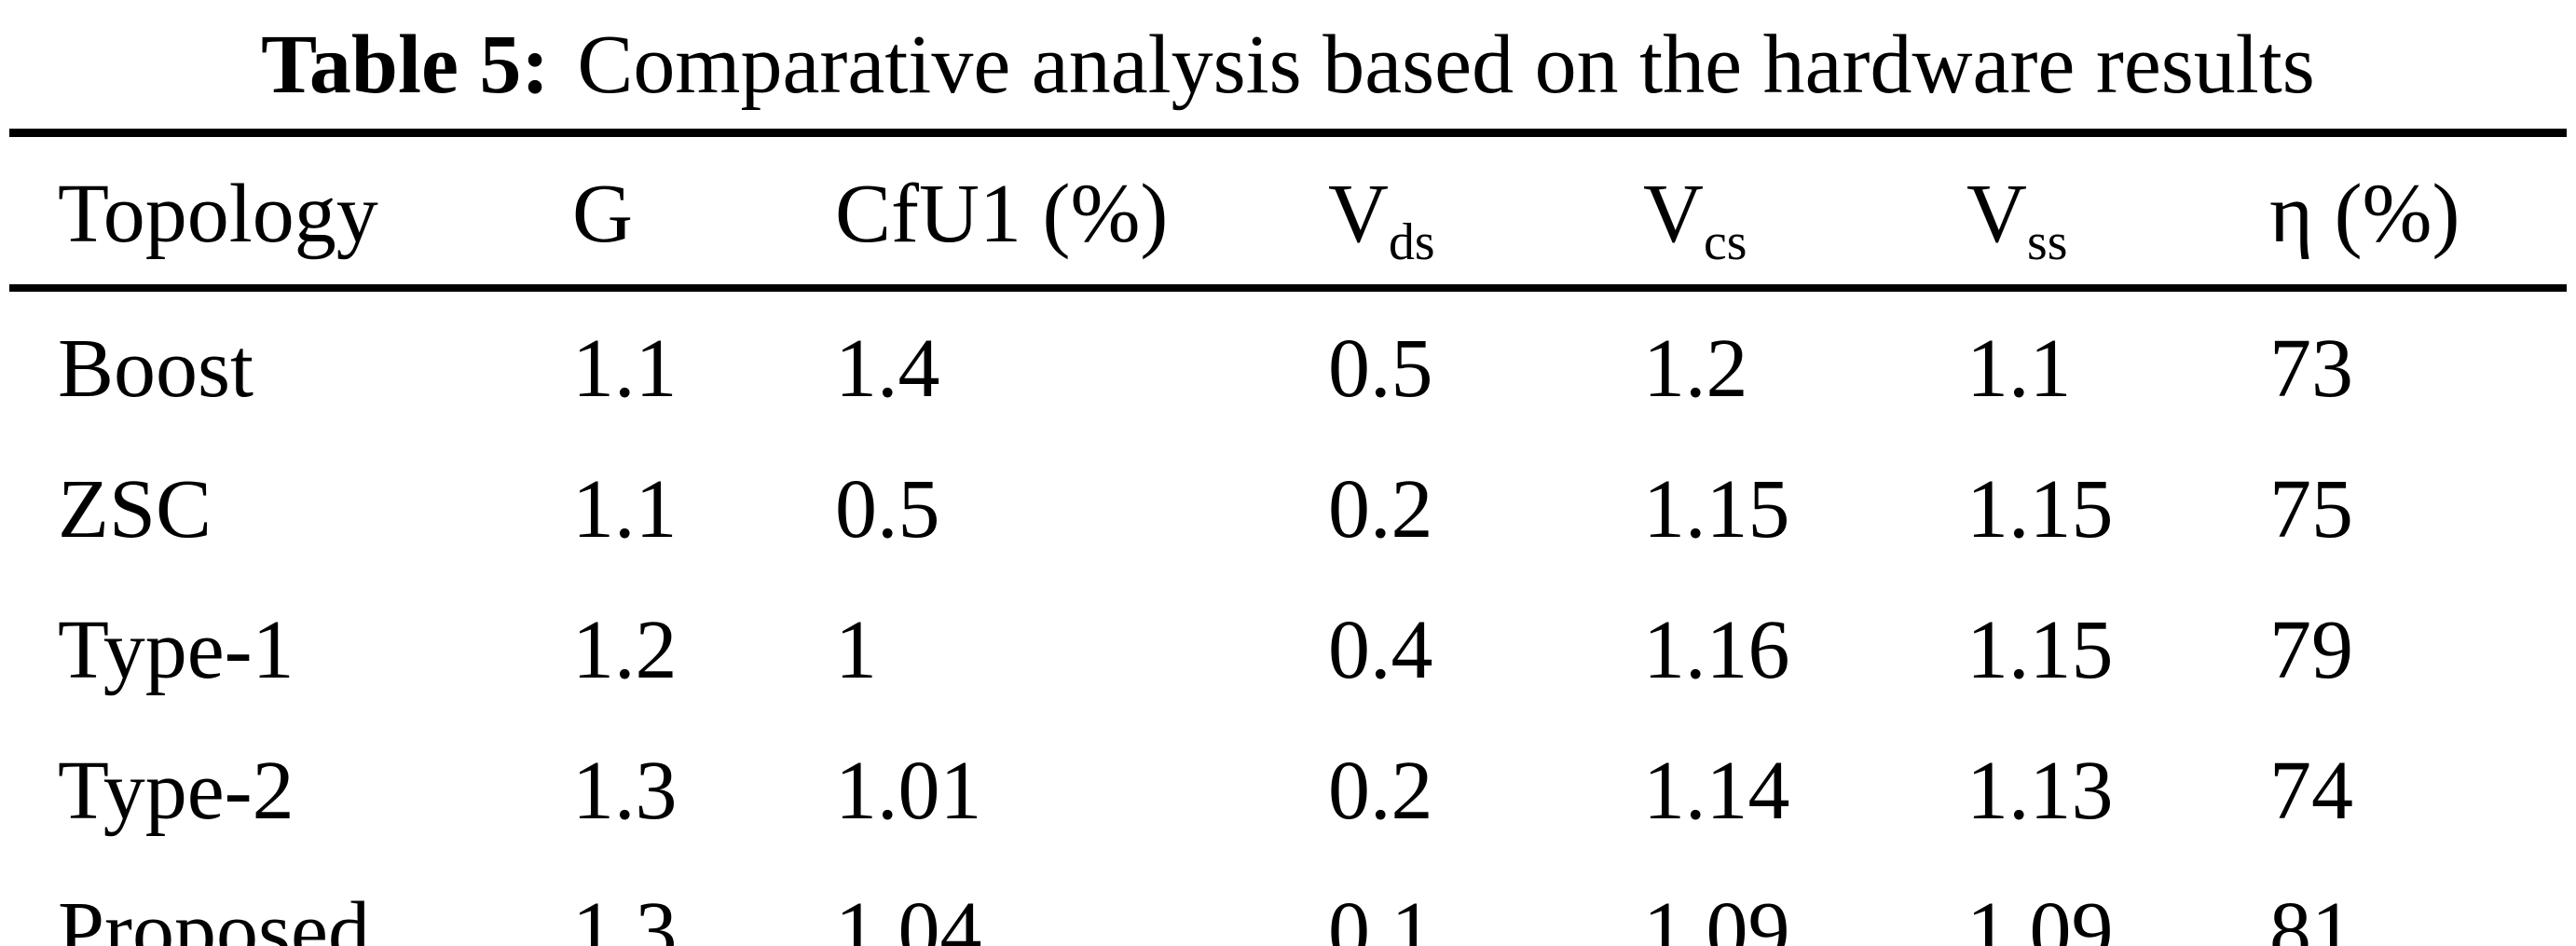  I want to click on cell-topology: Type-1, so click(176, 650).